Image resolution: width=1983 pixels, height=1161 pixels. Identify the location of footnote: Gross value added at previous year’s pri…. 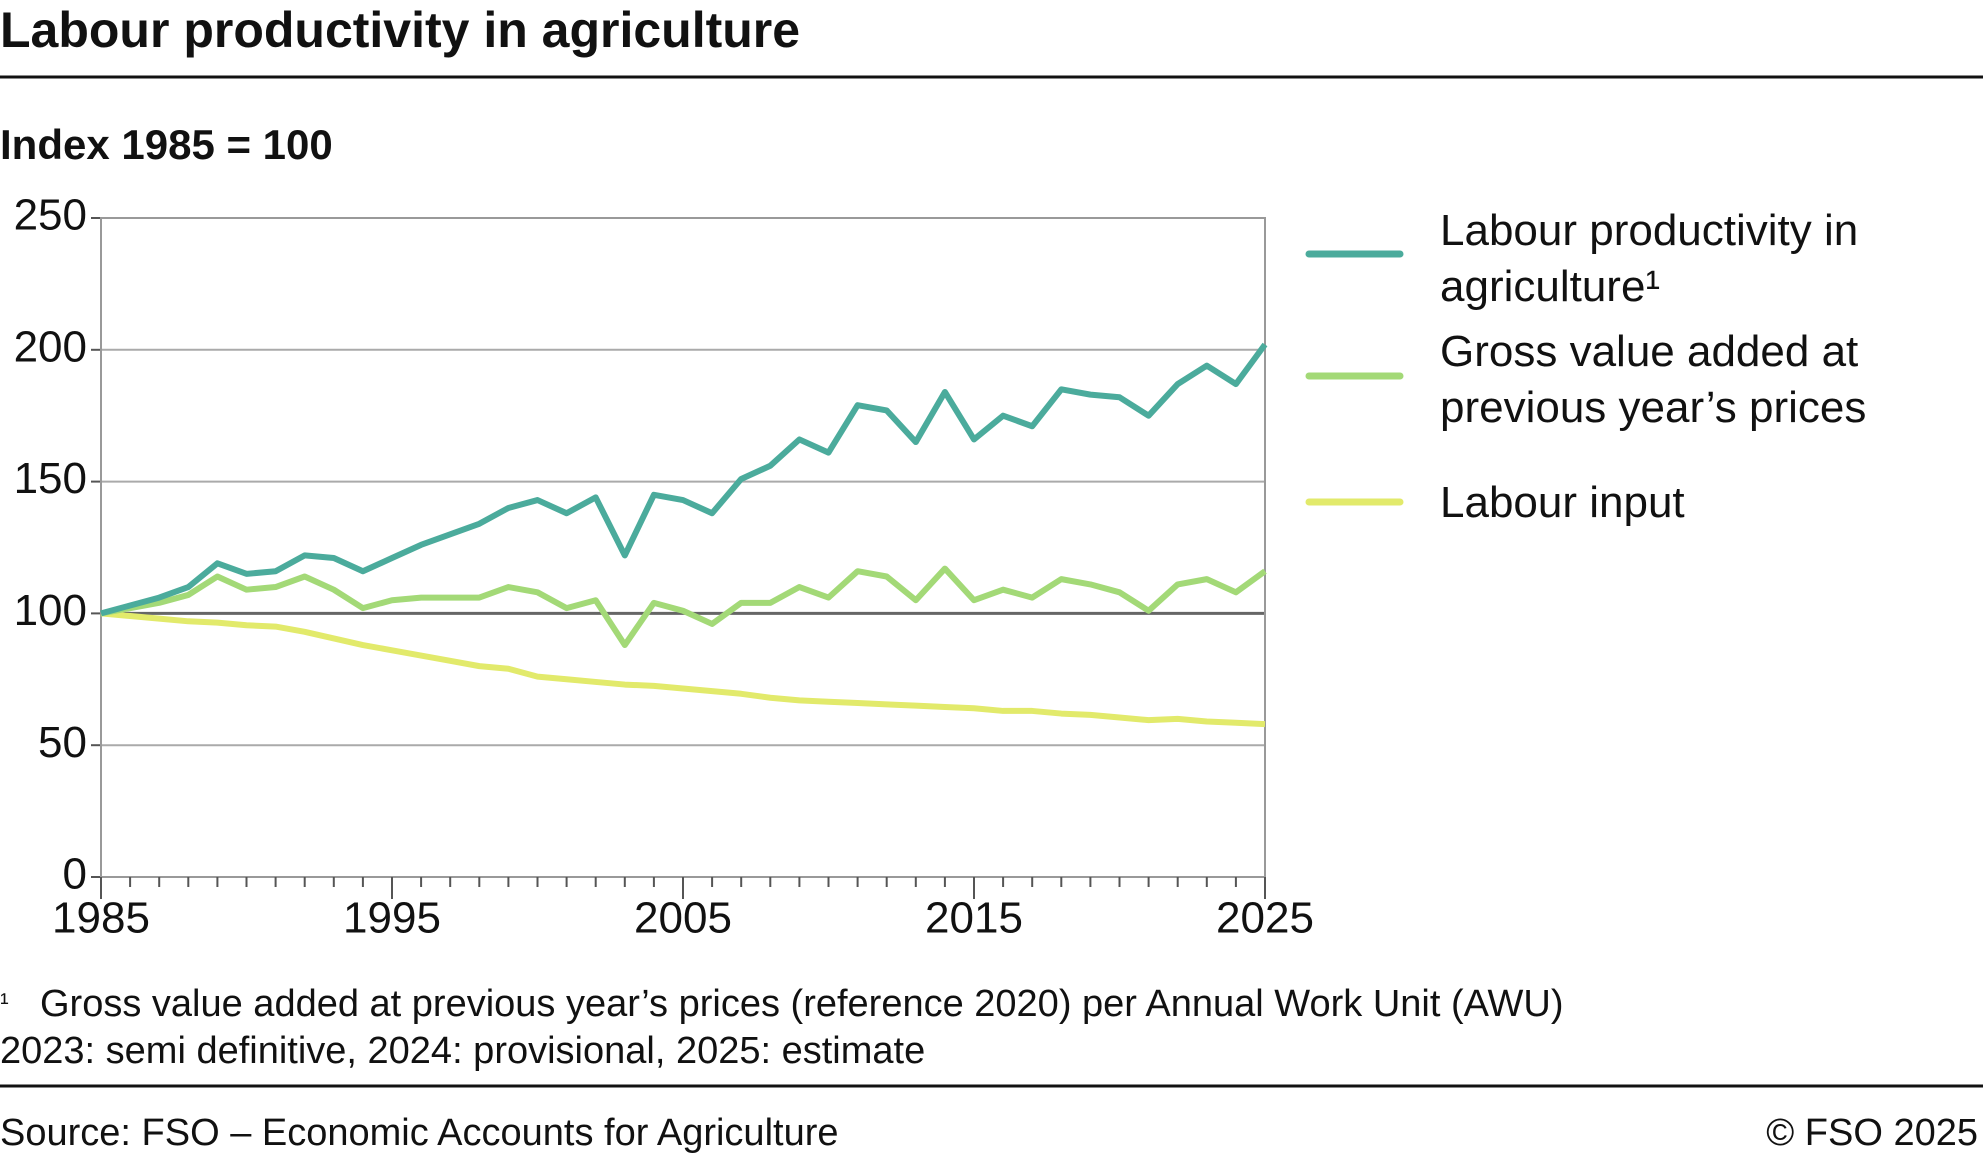
(802, 1004).